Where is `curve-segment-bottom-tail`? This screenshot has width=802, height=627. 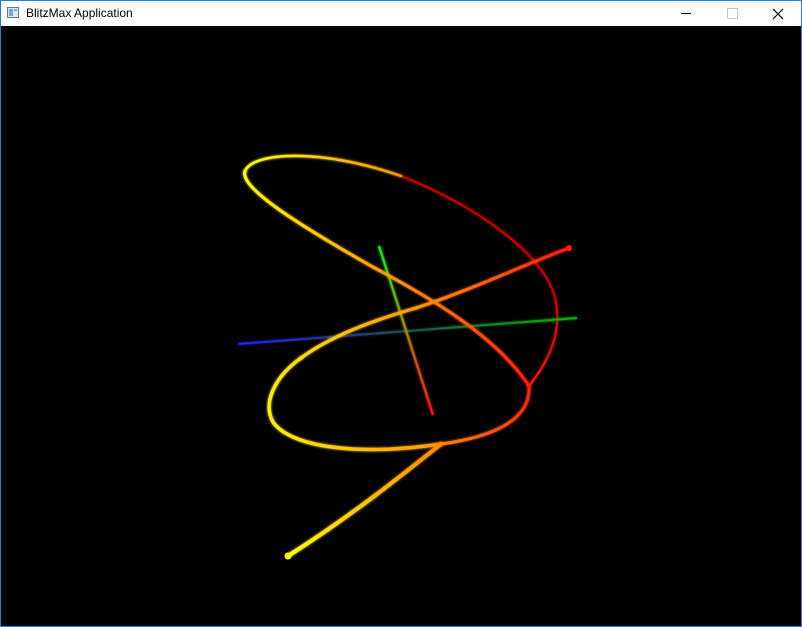 curve-segment-bottom-tail is located at coordinates (364, 500).